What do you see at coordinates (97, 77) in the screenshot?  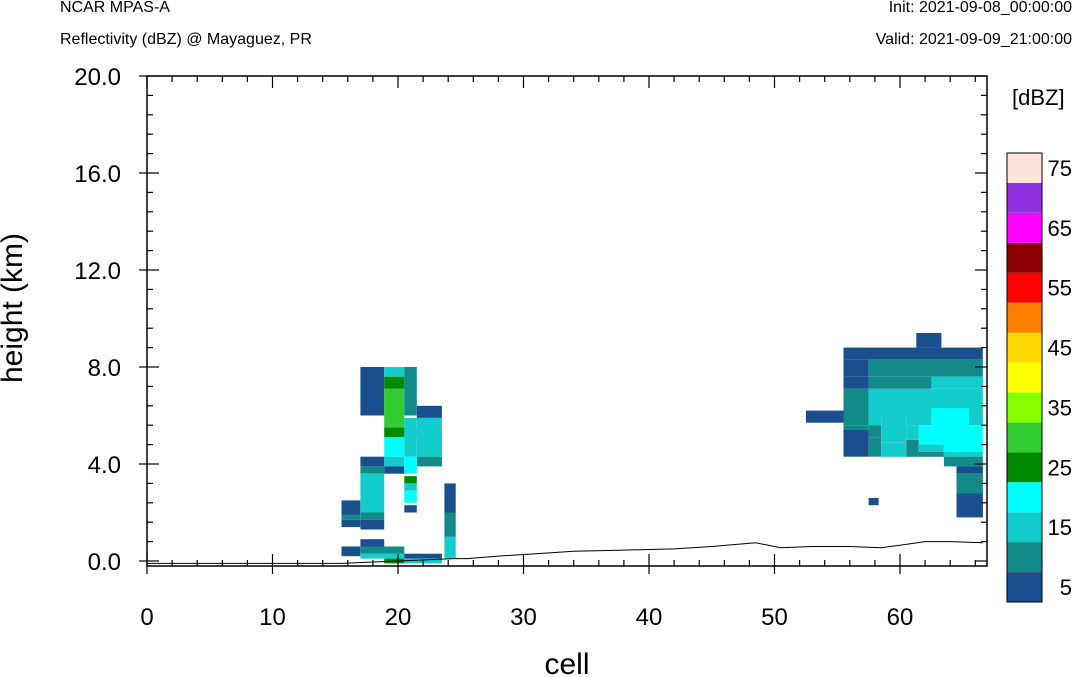 I see `y-tick-label: 20.0` at bounding box center [97, 77].